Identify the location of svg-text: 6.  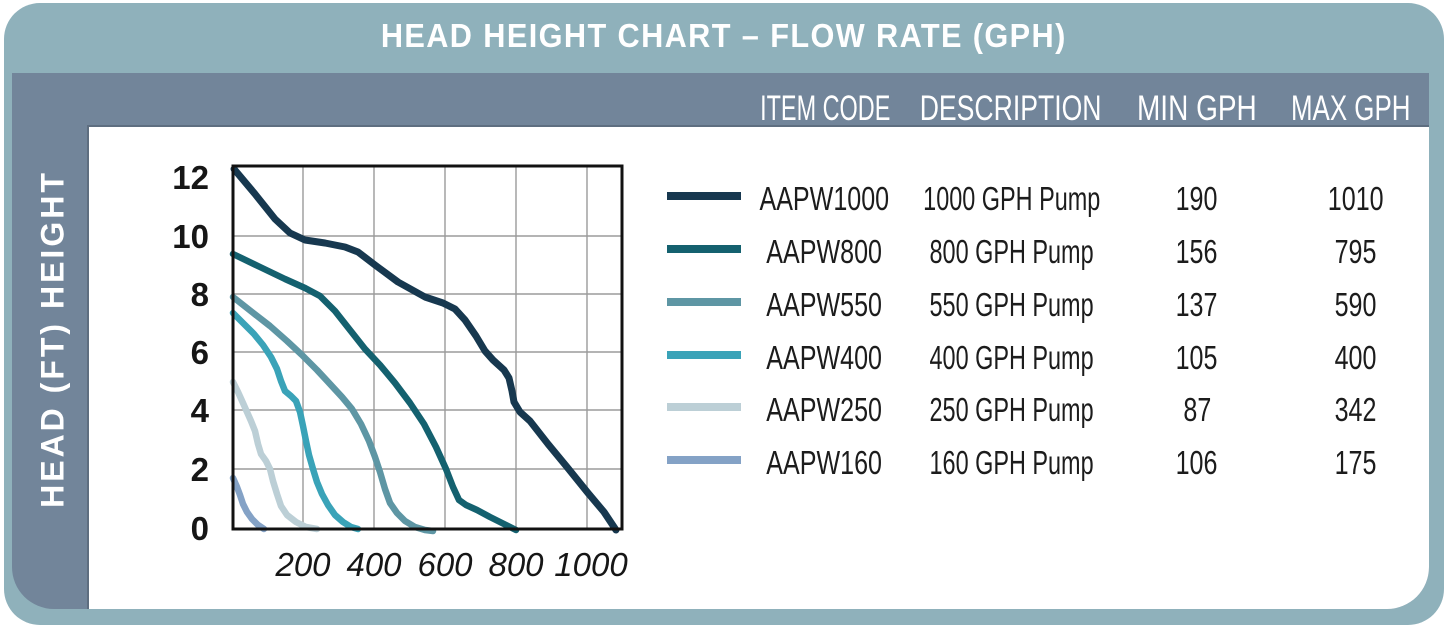
(200, 352).